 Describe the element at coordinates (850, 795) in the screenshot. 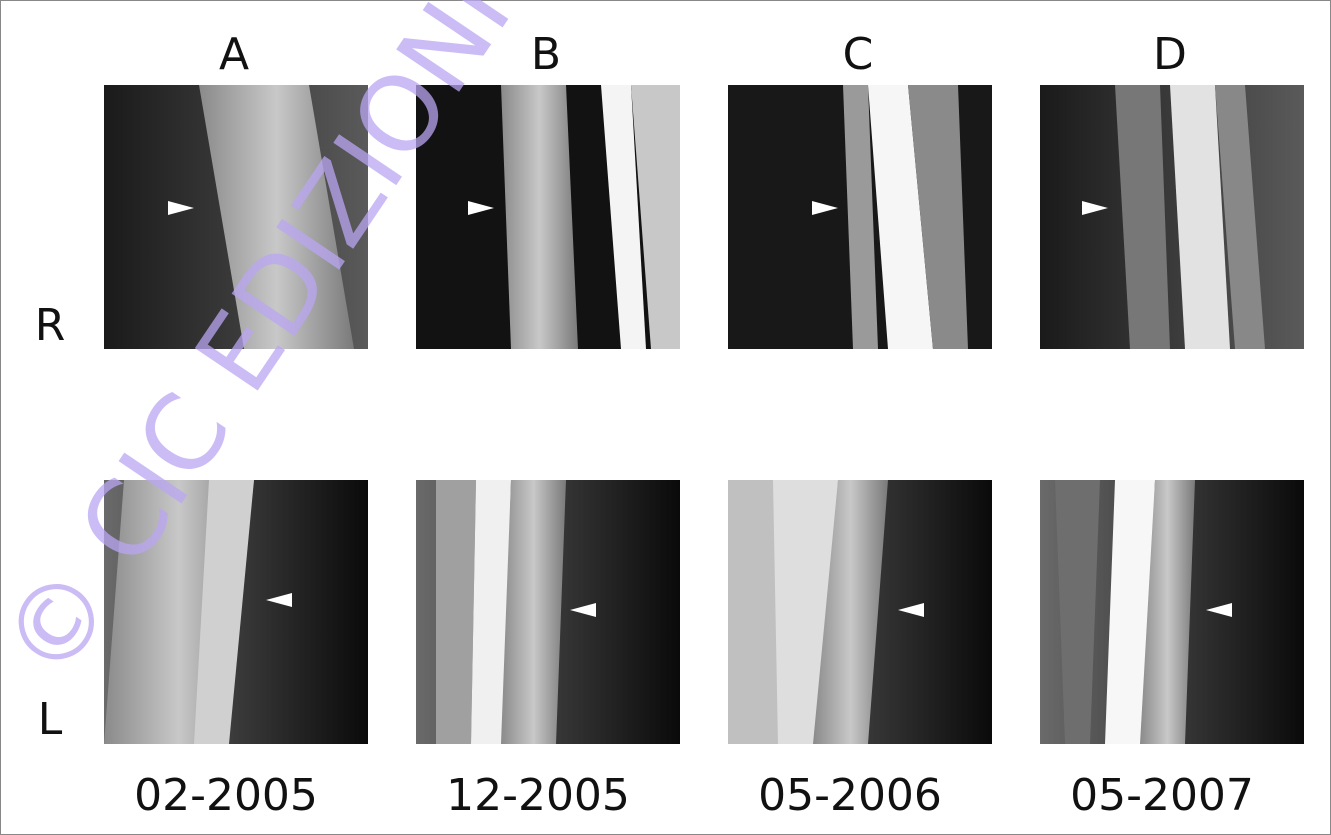

I see `date-label: 05-2006` at that location.